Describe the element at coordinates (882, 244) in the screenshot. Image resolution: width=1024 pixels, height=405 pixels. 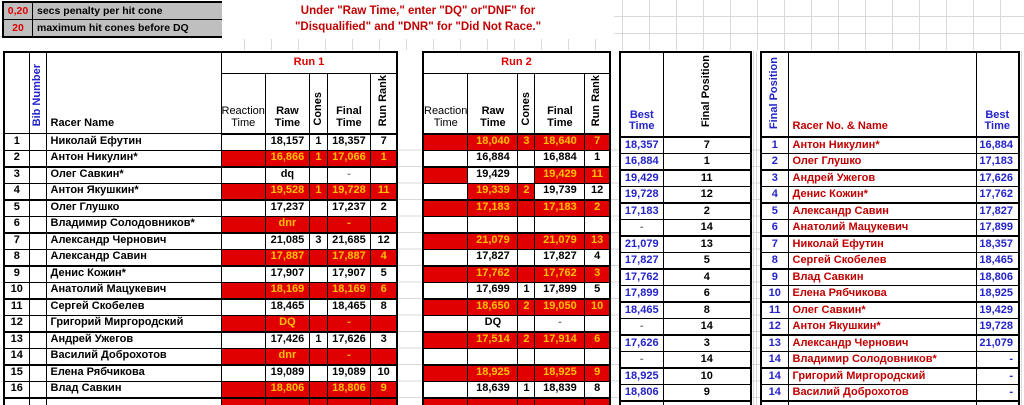
I see `standing-name-cell: Николай Ефутин` at that location.